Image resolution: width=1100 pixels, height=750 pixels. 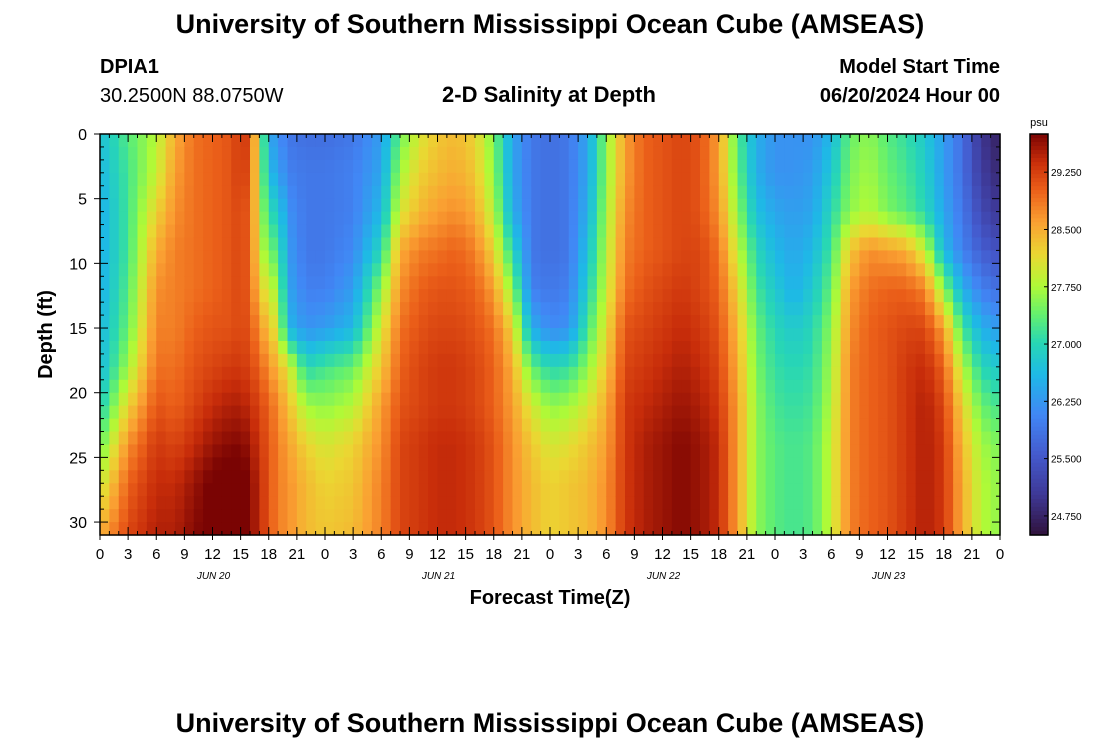 I want to click on x-tick-label: 0, so click(x=550, y=554).